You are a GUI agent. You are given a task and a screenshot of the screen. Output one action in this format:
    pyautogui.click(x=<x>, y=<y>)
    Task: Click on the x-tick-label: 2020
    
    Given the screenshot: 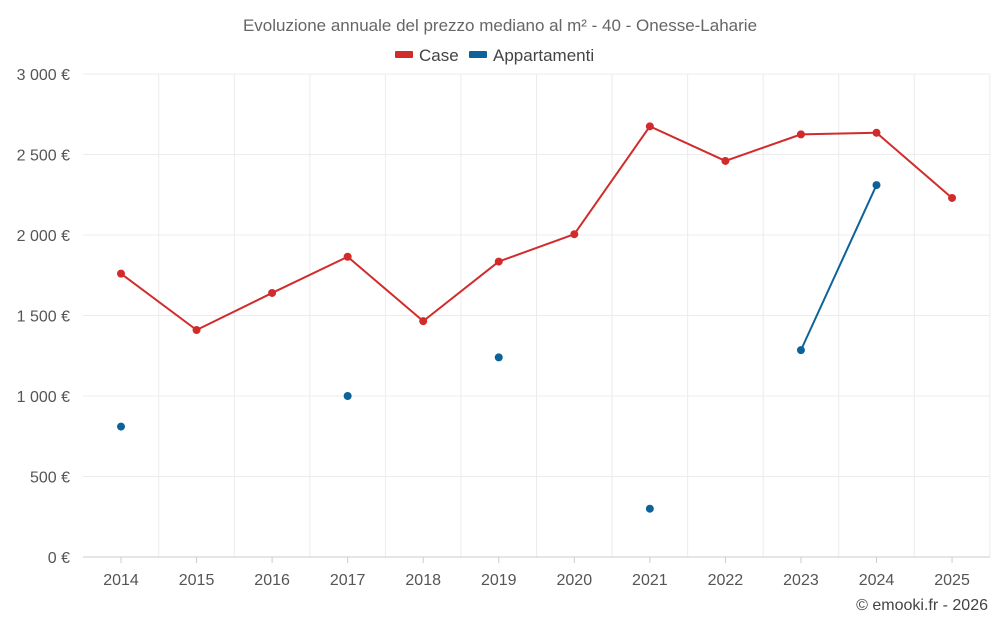 What is the action you would take?
    pyautogui.click(x=575, y=580)
    